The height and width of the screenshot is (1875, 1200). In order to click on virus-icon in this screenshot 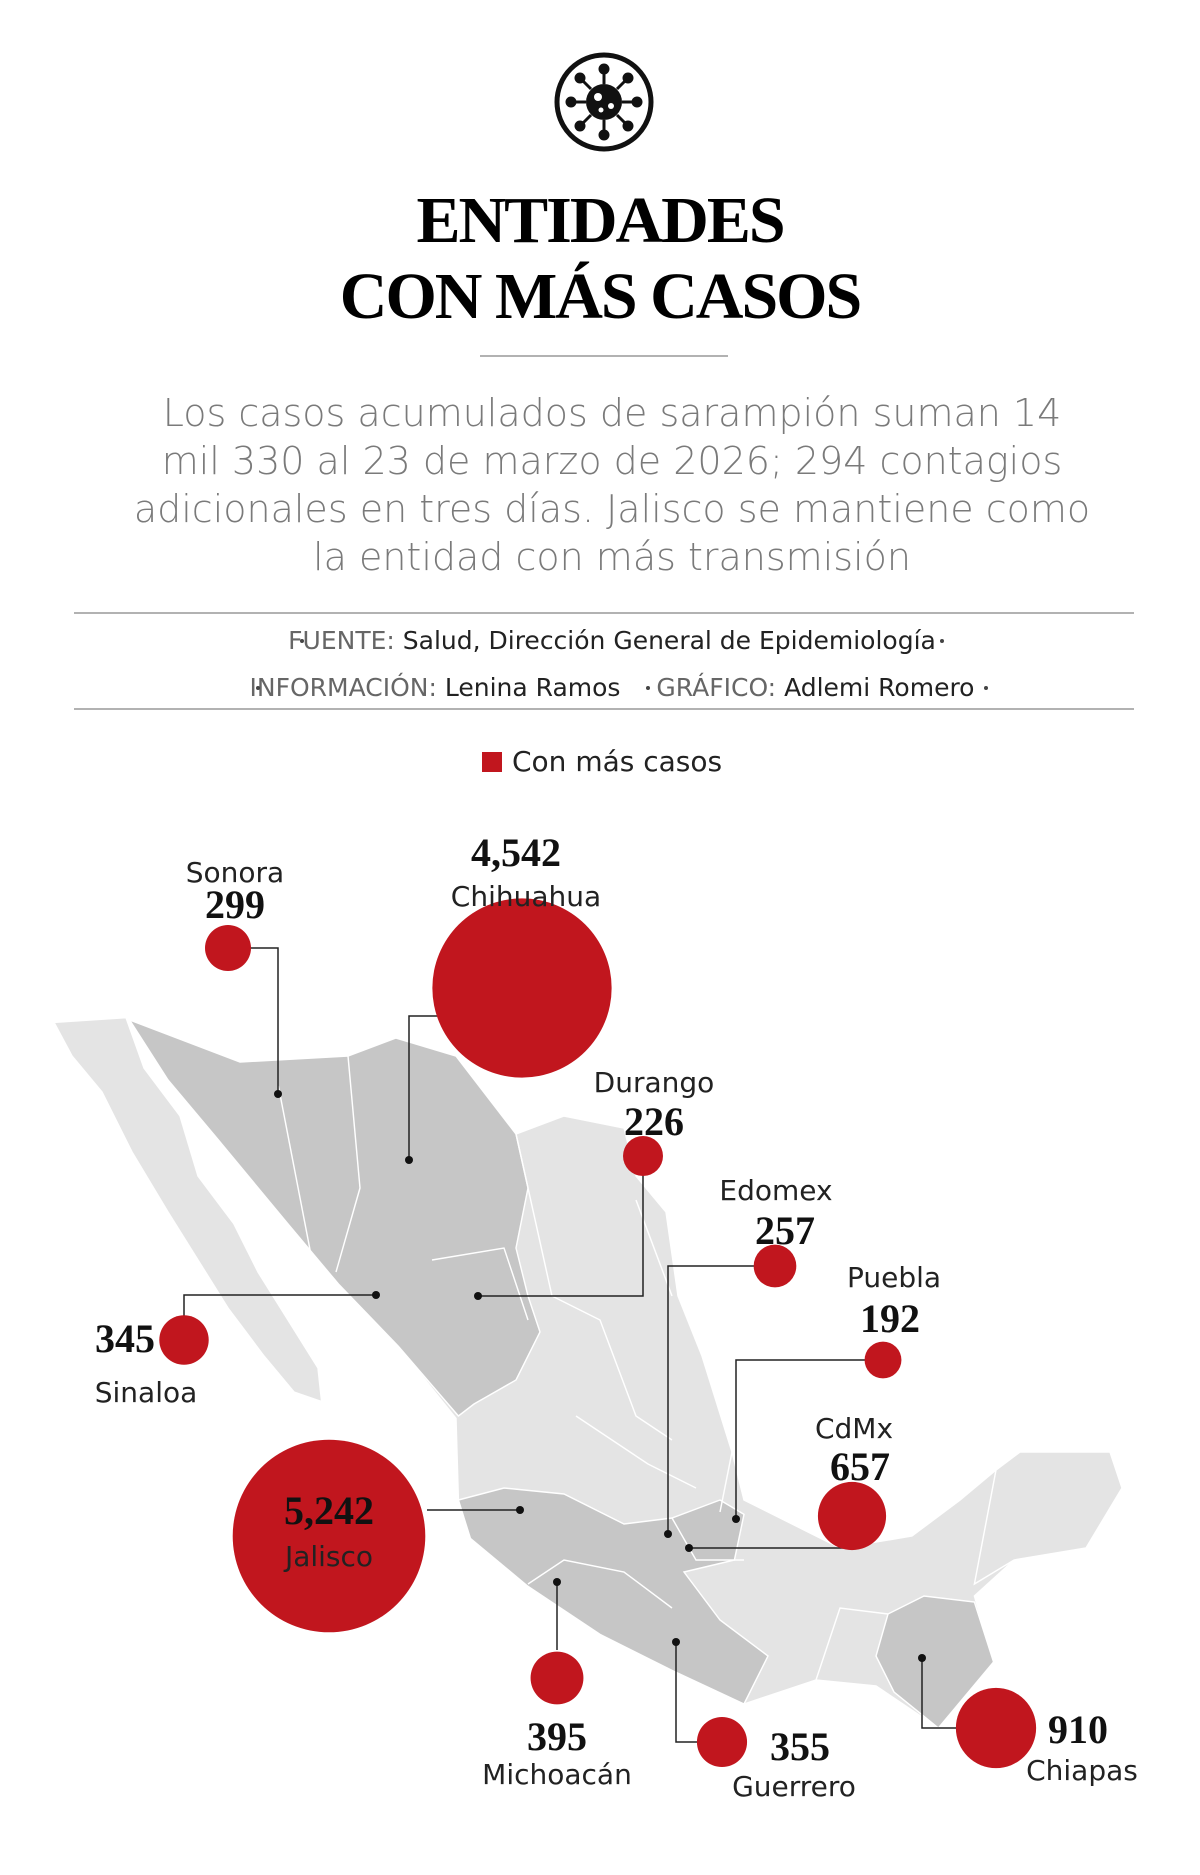, I will do `click(604, 102)`.